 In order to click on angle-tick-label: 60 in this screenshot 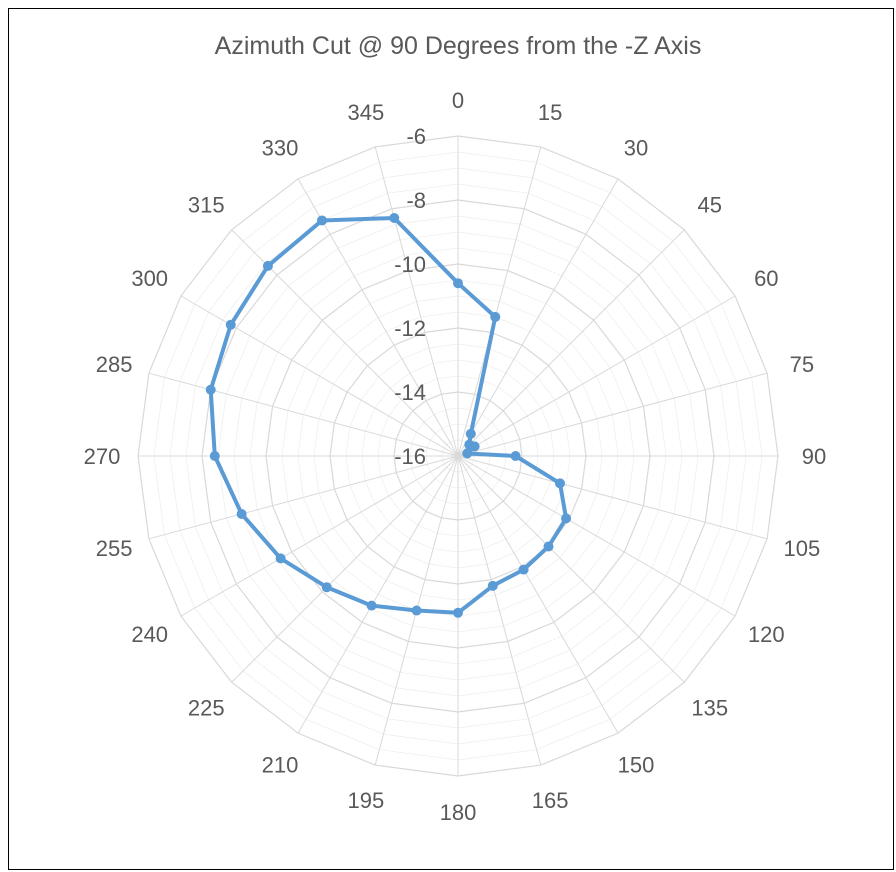, I will do `click(766, 278)`.